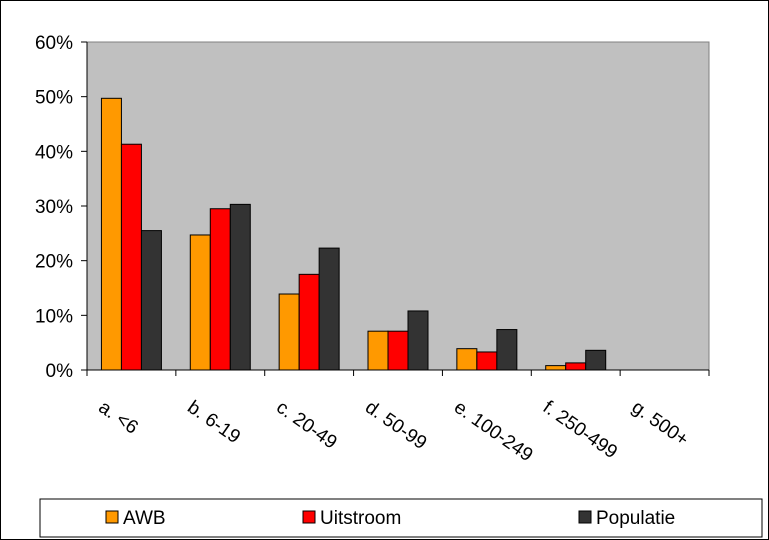 The width and height of the screenshot is (769, 540). Describe the element at coordinates (493, 431) in the screenshot. I see `x-category-label: e. 100-249` at that location.